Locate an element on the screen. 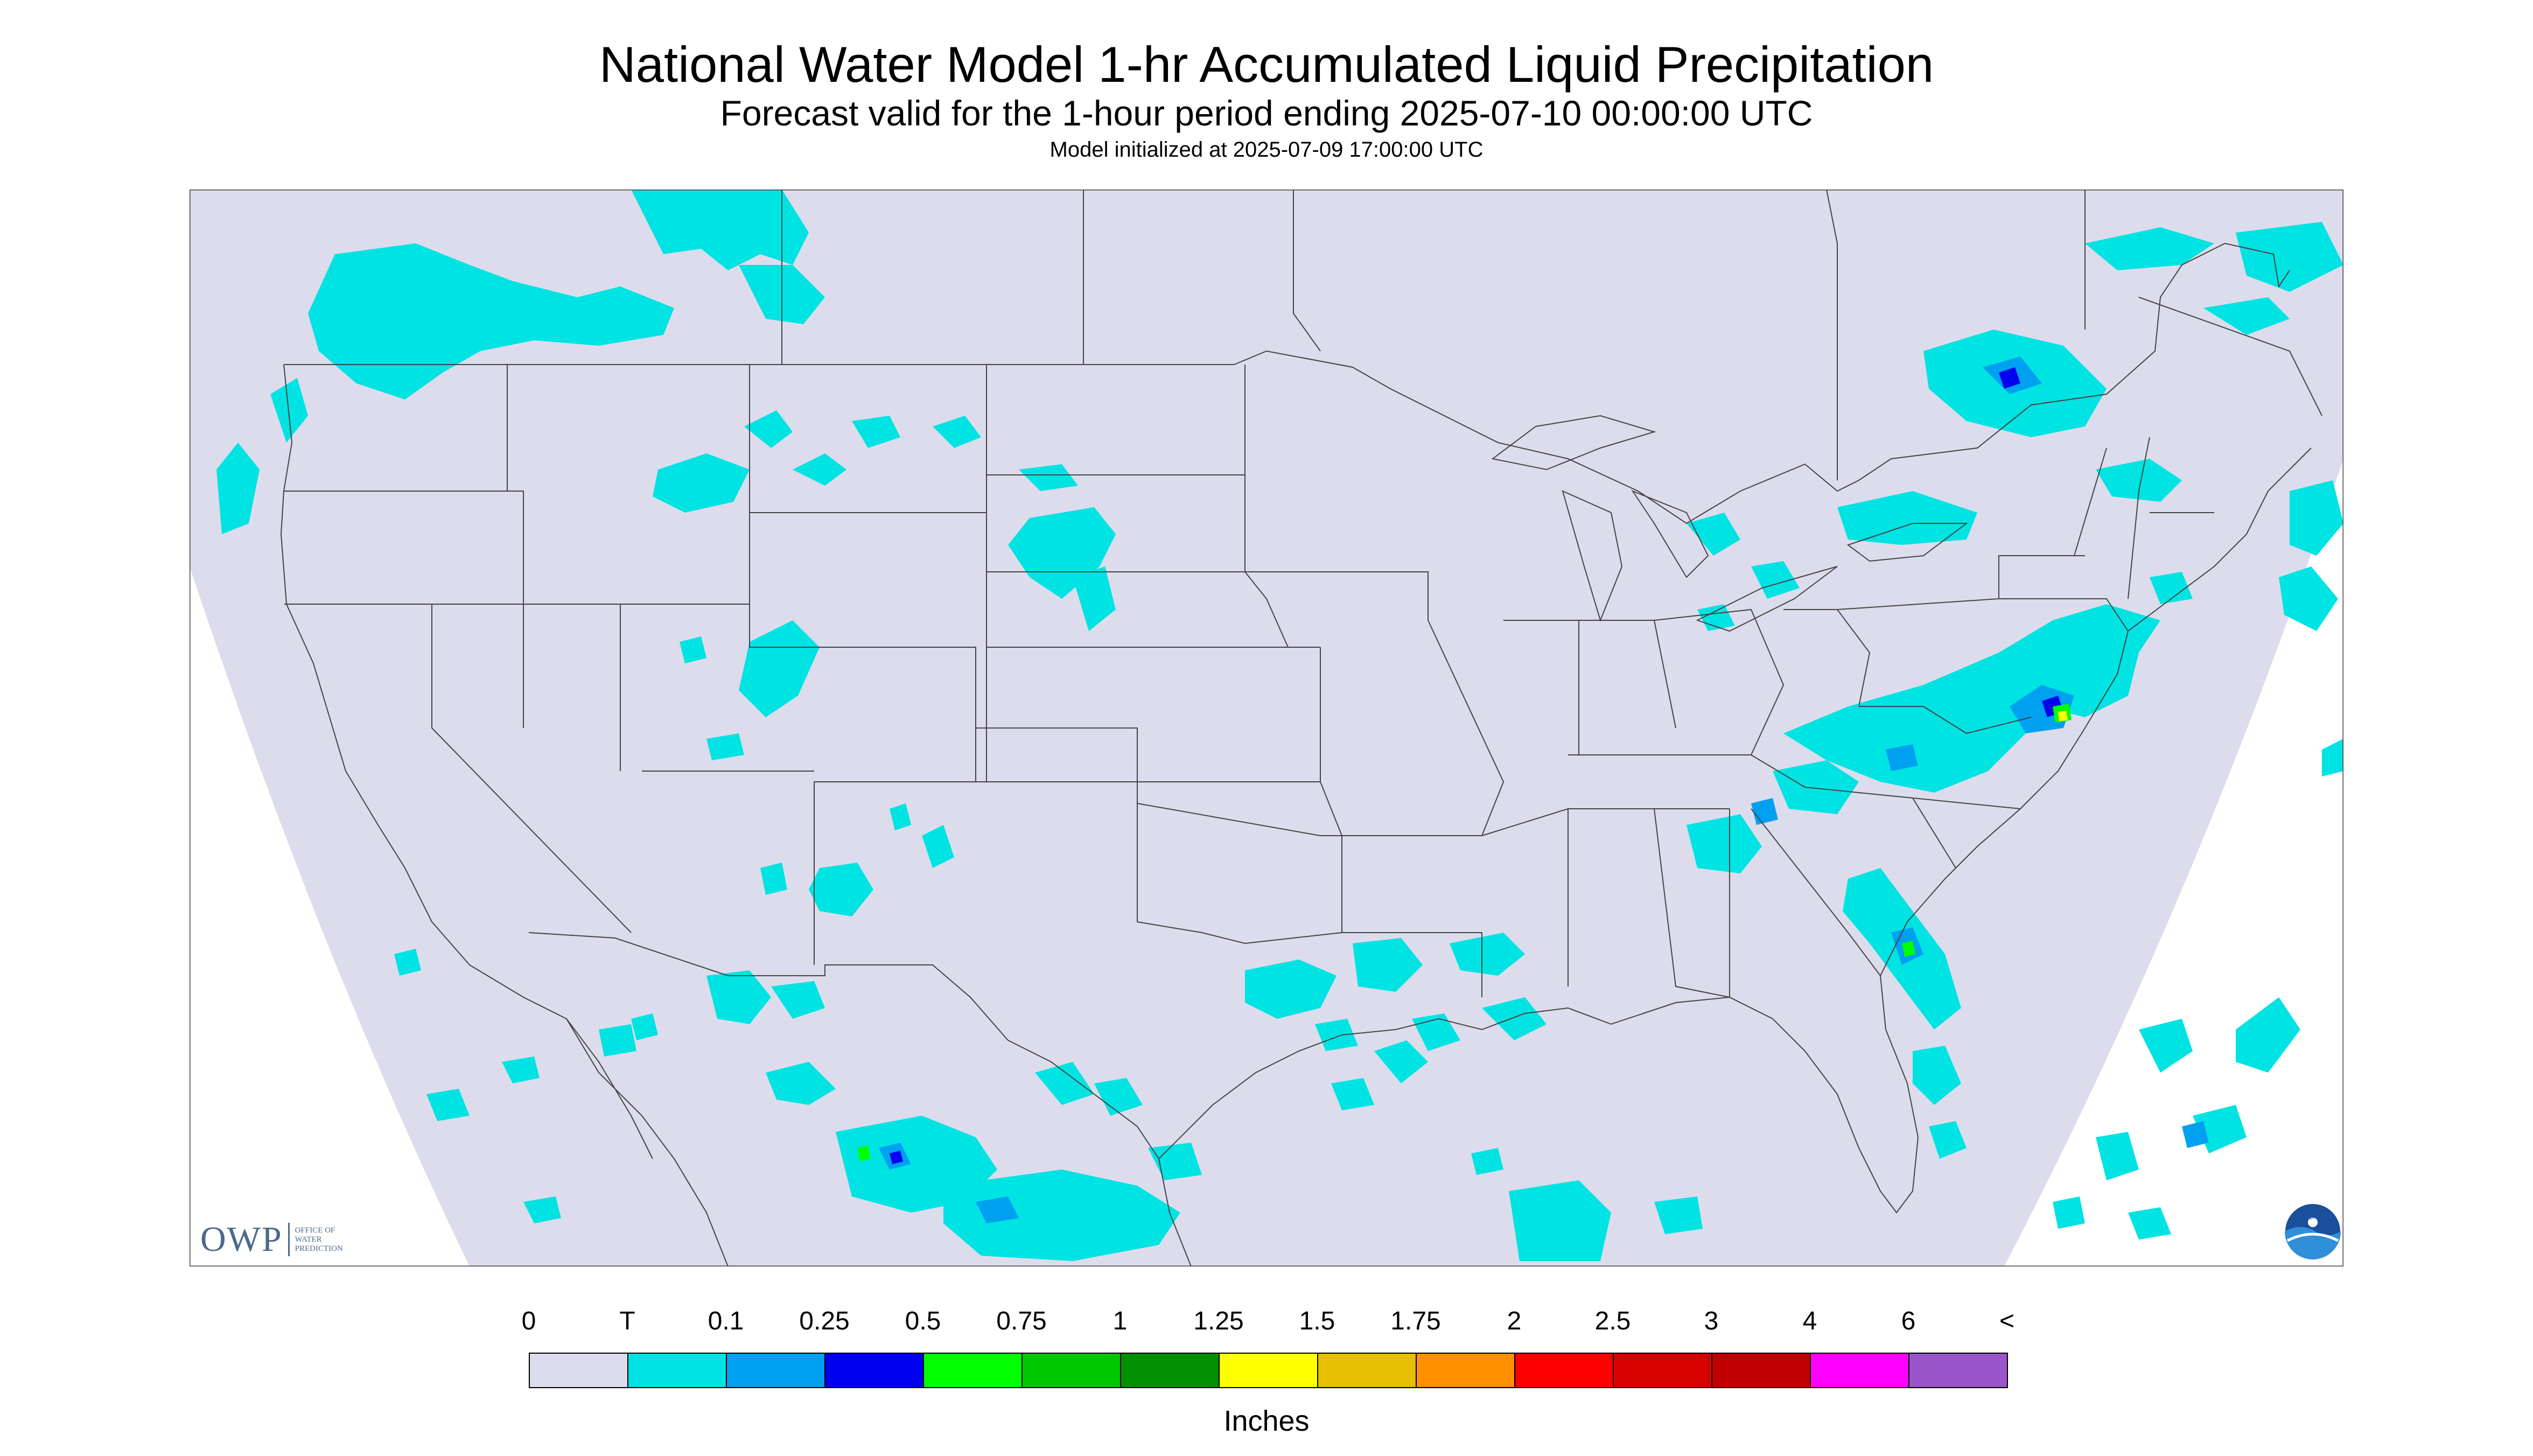 This screenshot has width=2533, height=1456. legend-colorbar is located at coordinates (1268, 1370).